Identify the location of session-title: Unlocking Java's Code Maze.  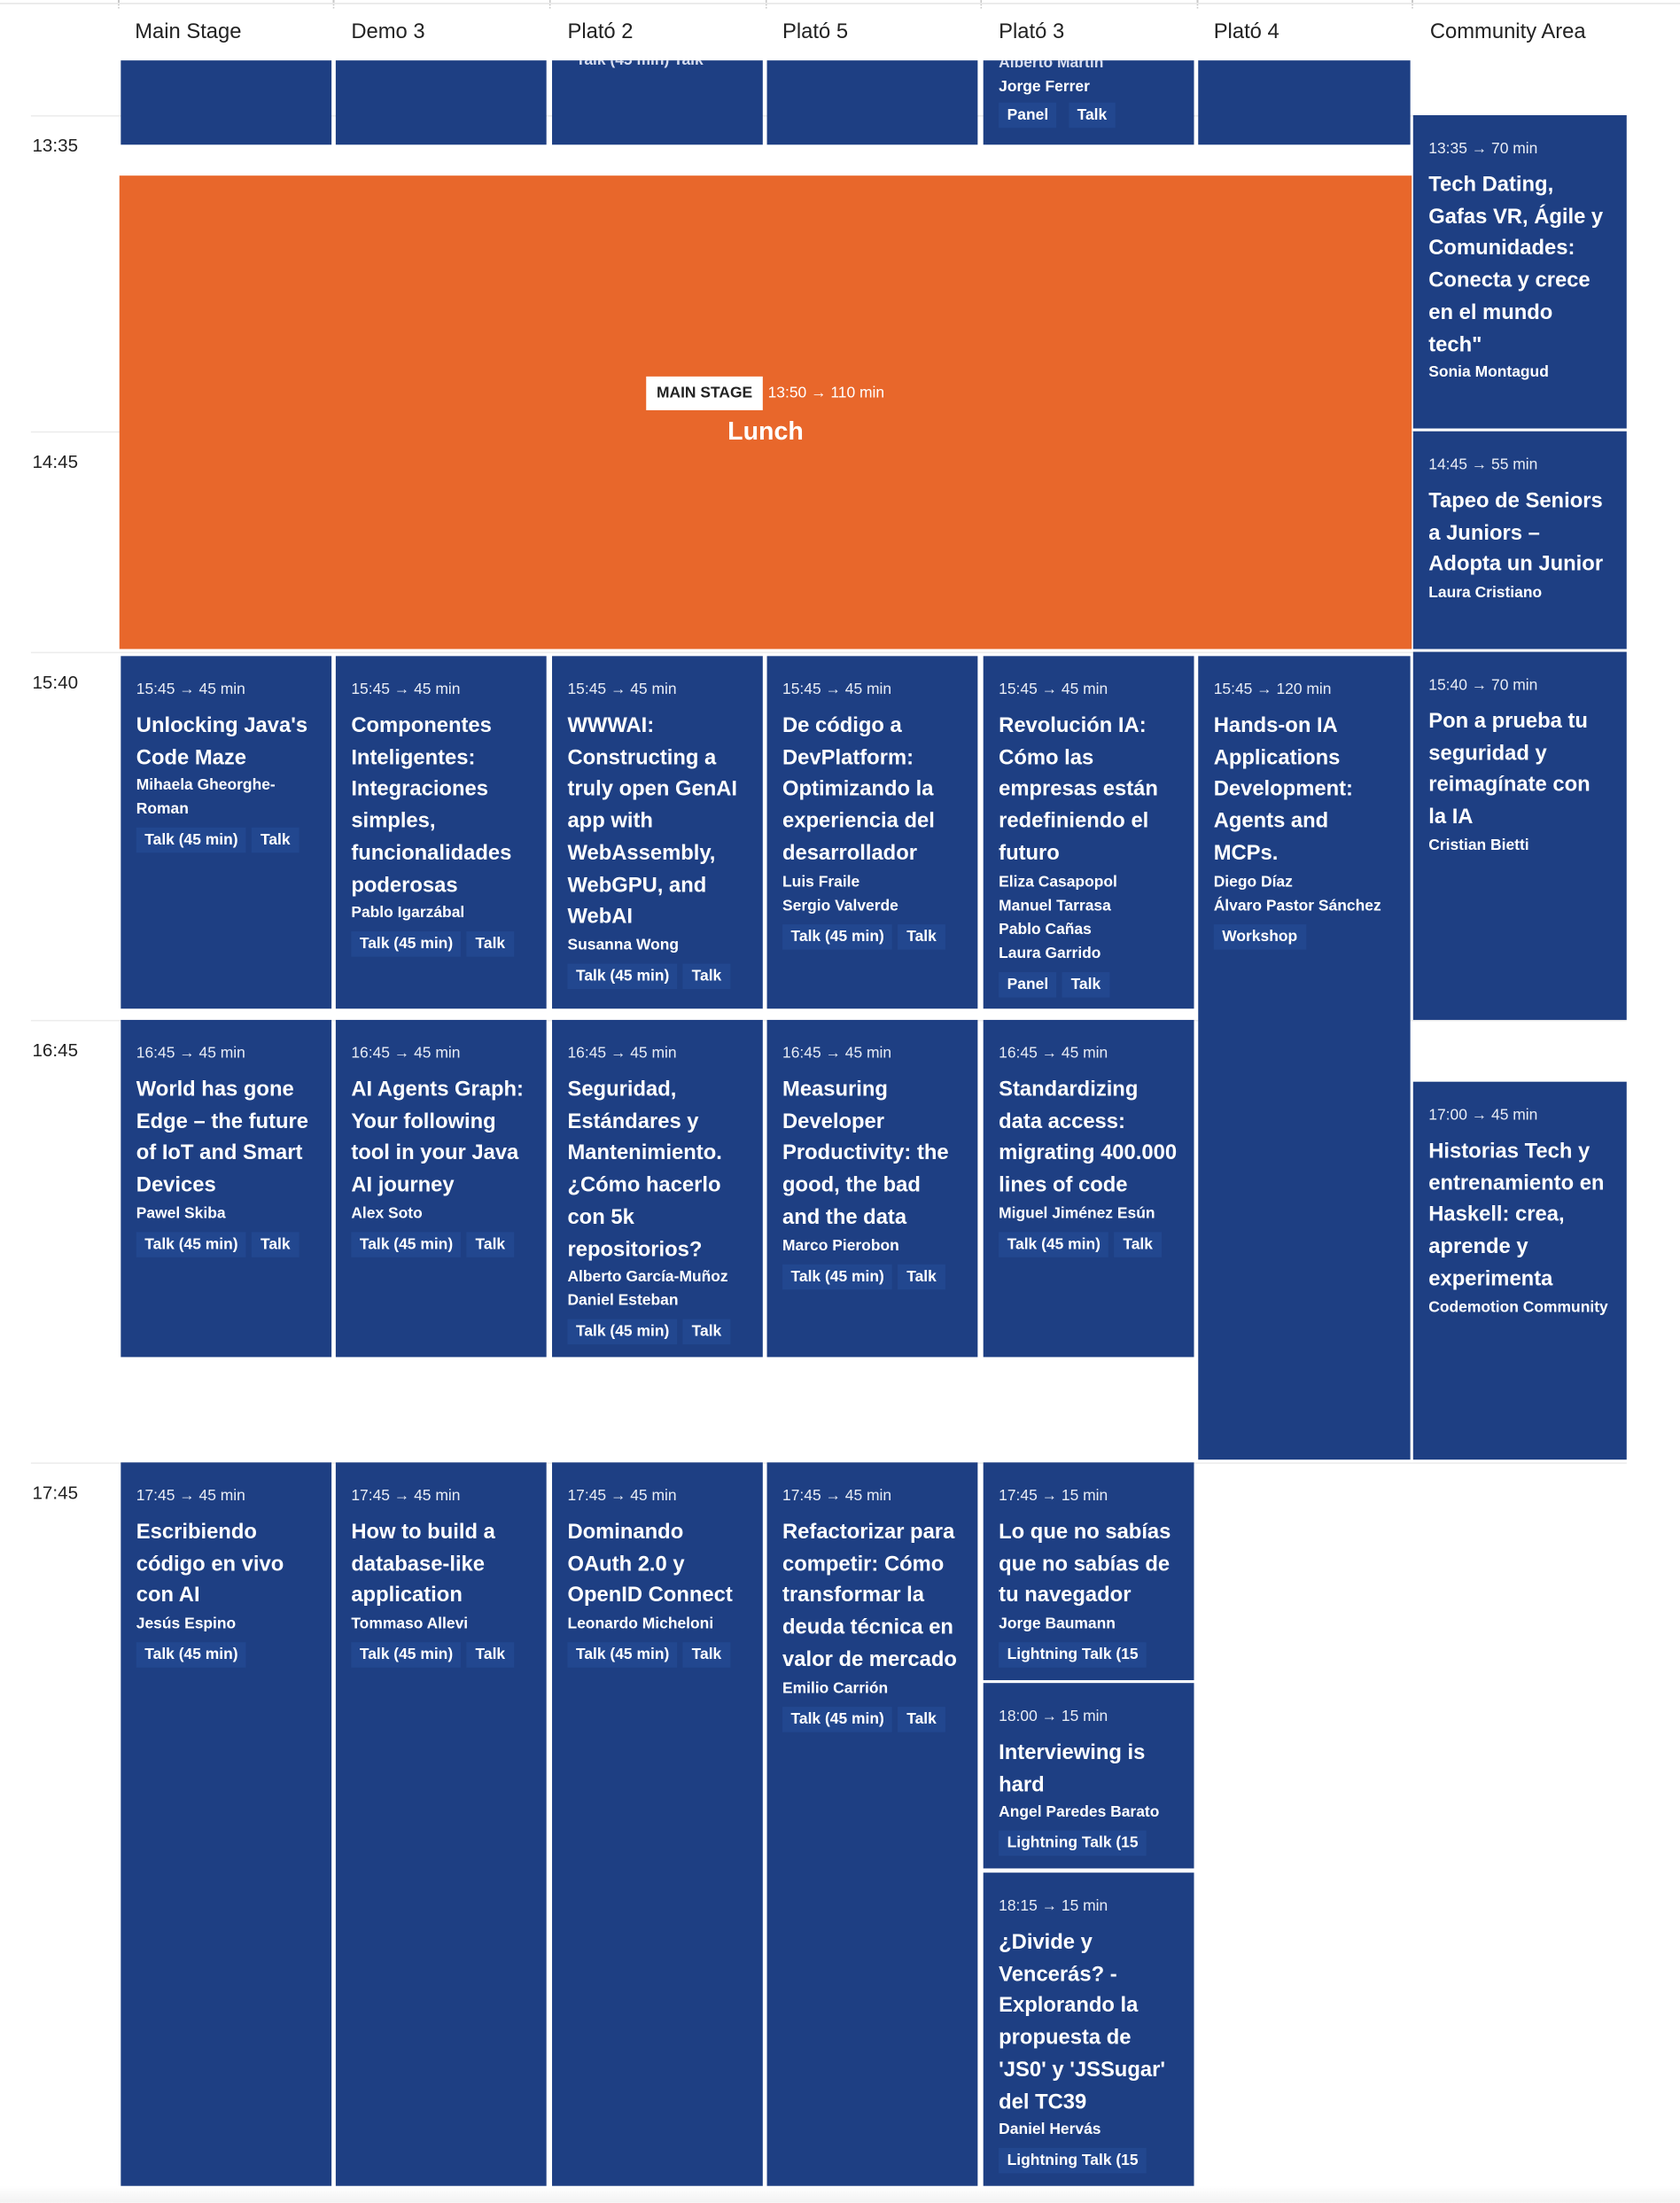
(222, 741).